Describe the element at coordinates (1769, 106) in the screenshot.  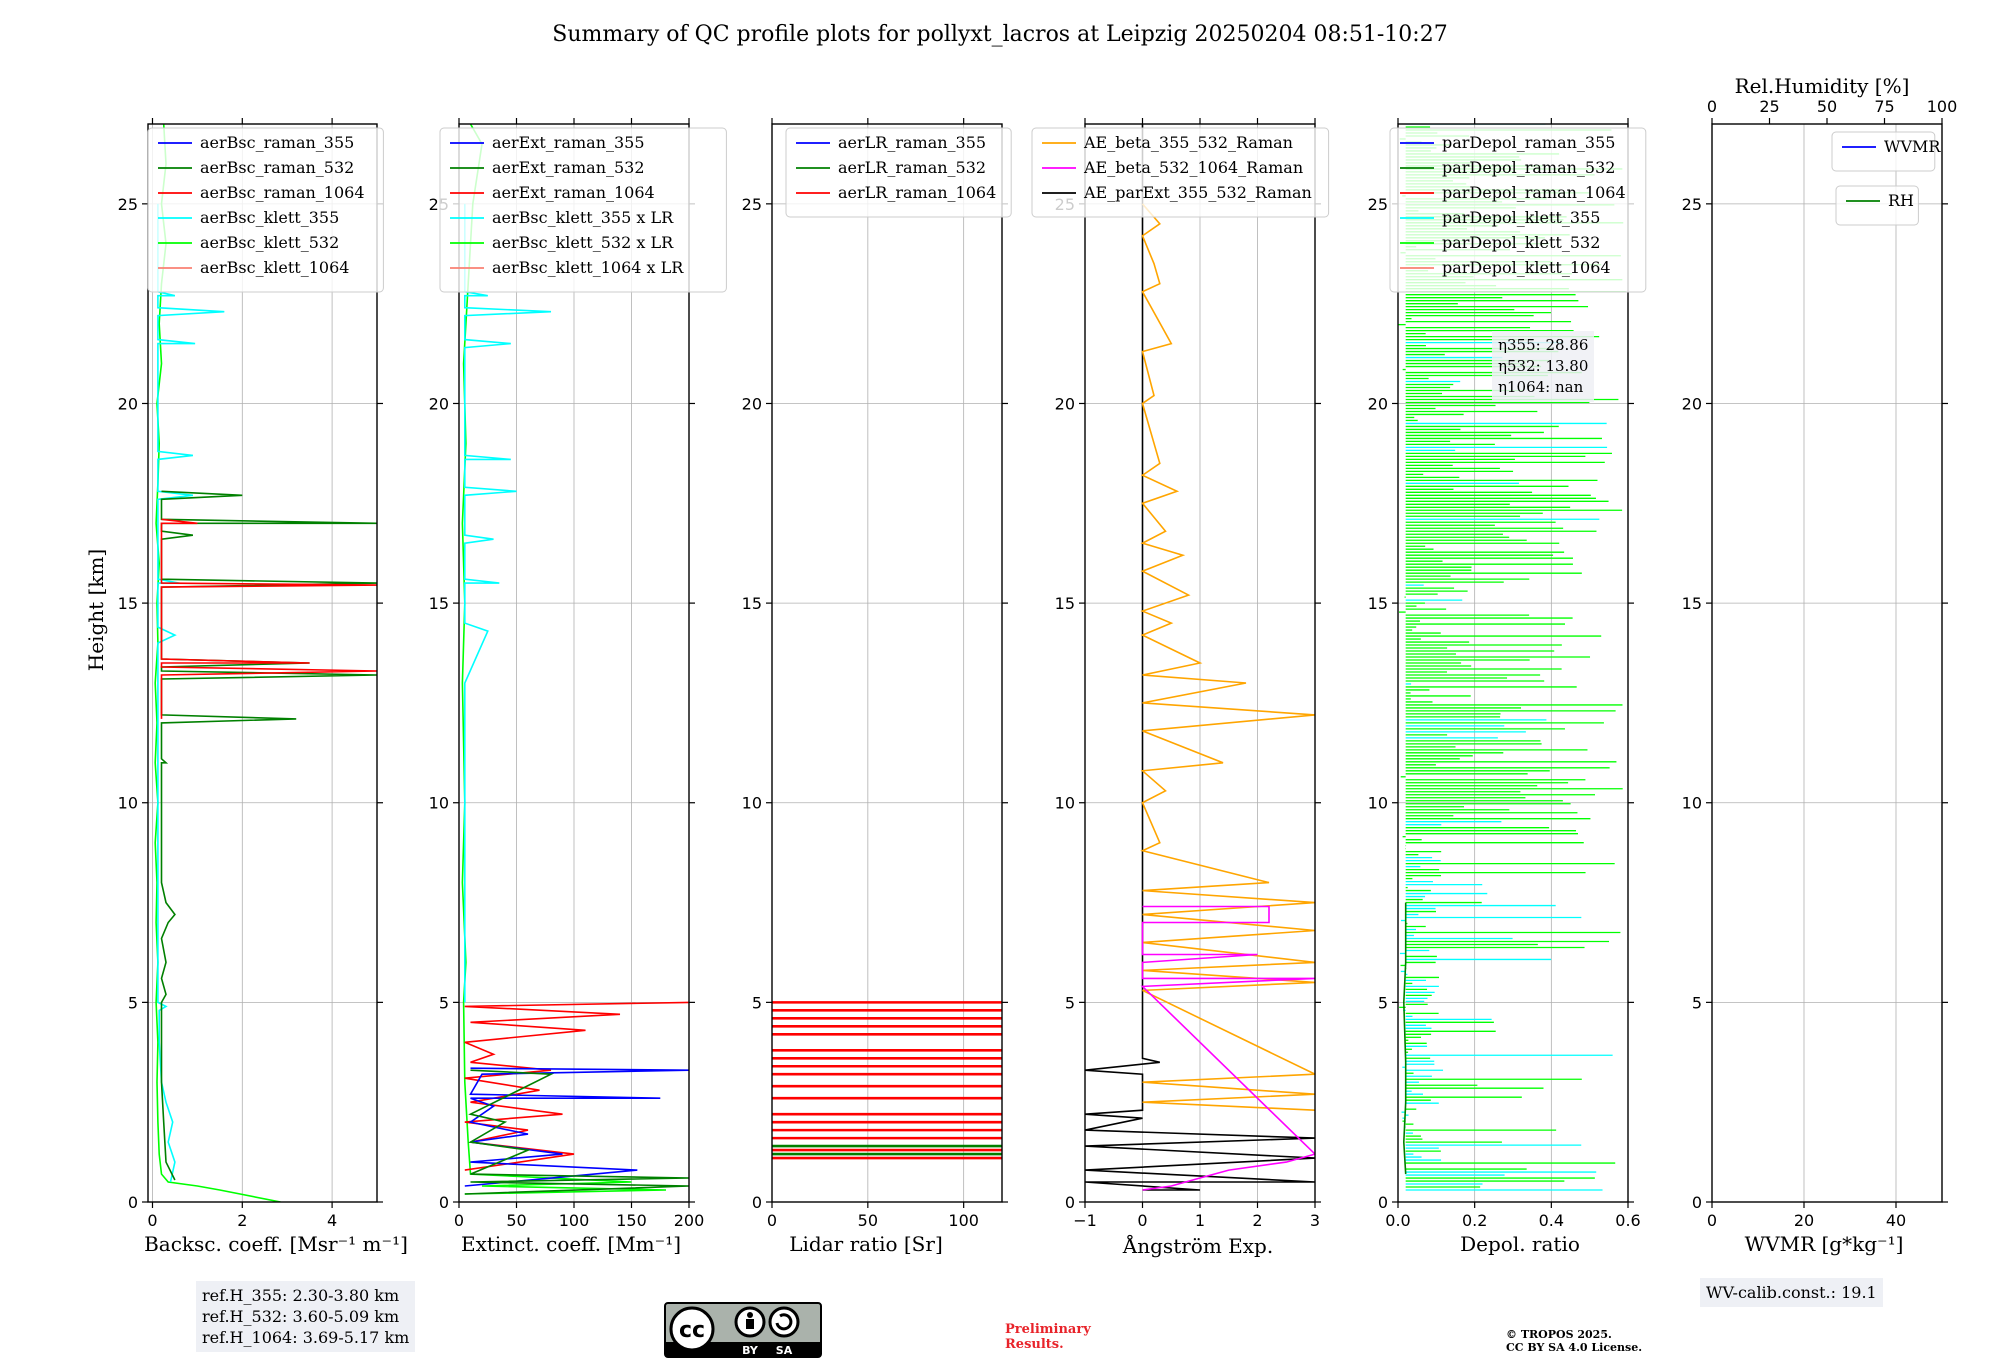
I see `x2-tick-label: 25` at that location.